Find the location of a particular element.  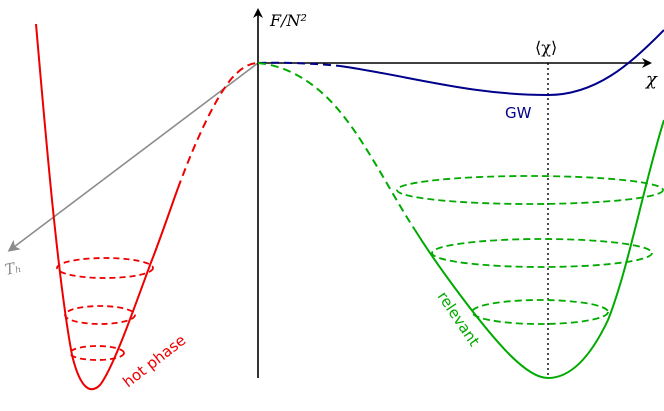

x-axis-label: χ is located at coordinates (651, 79).